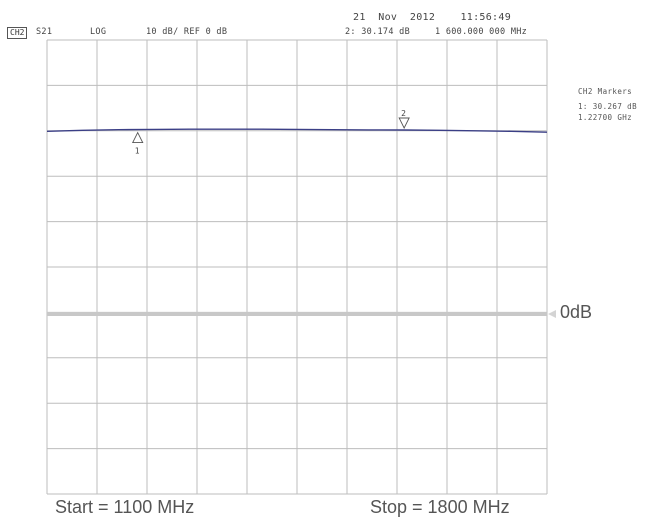  Describe the element at coordinates (432, 17) in the screenshot. I see `datetime: 21 Nov 2012 11:56:49` at that location.